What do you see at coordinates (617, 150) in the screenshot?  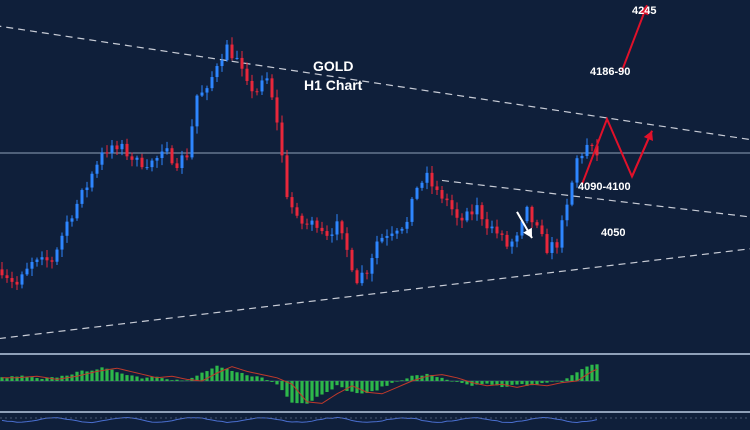 I see `projection-zigzag` at bounding box center [617, 150].